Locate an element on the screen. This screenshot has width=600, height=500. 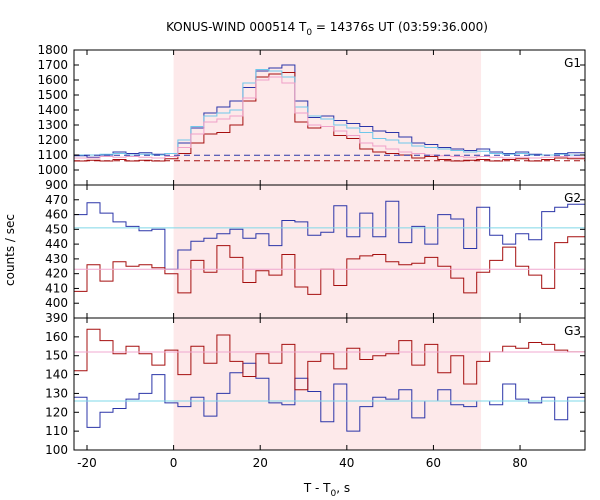
y-tick-label: 120 is located at coordinates (56, 412).